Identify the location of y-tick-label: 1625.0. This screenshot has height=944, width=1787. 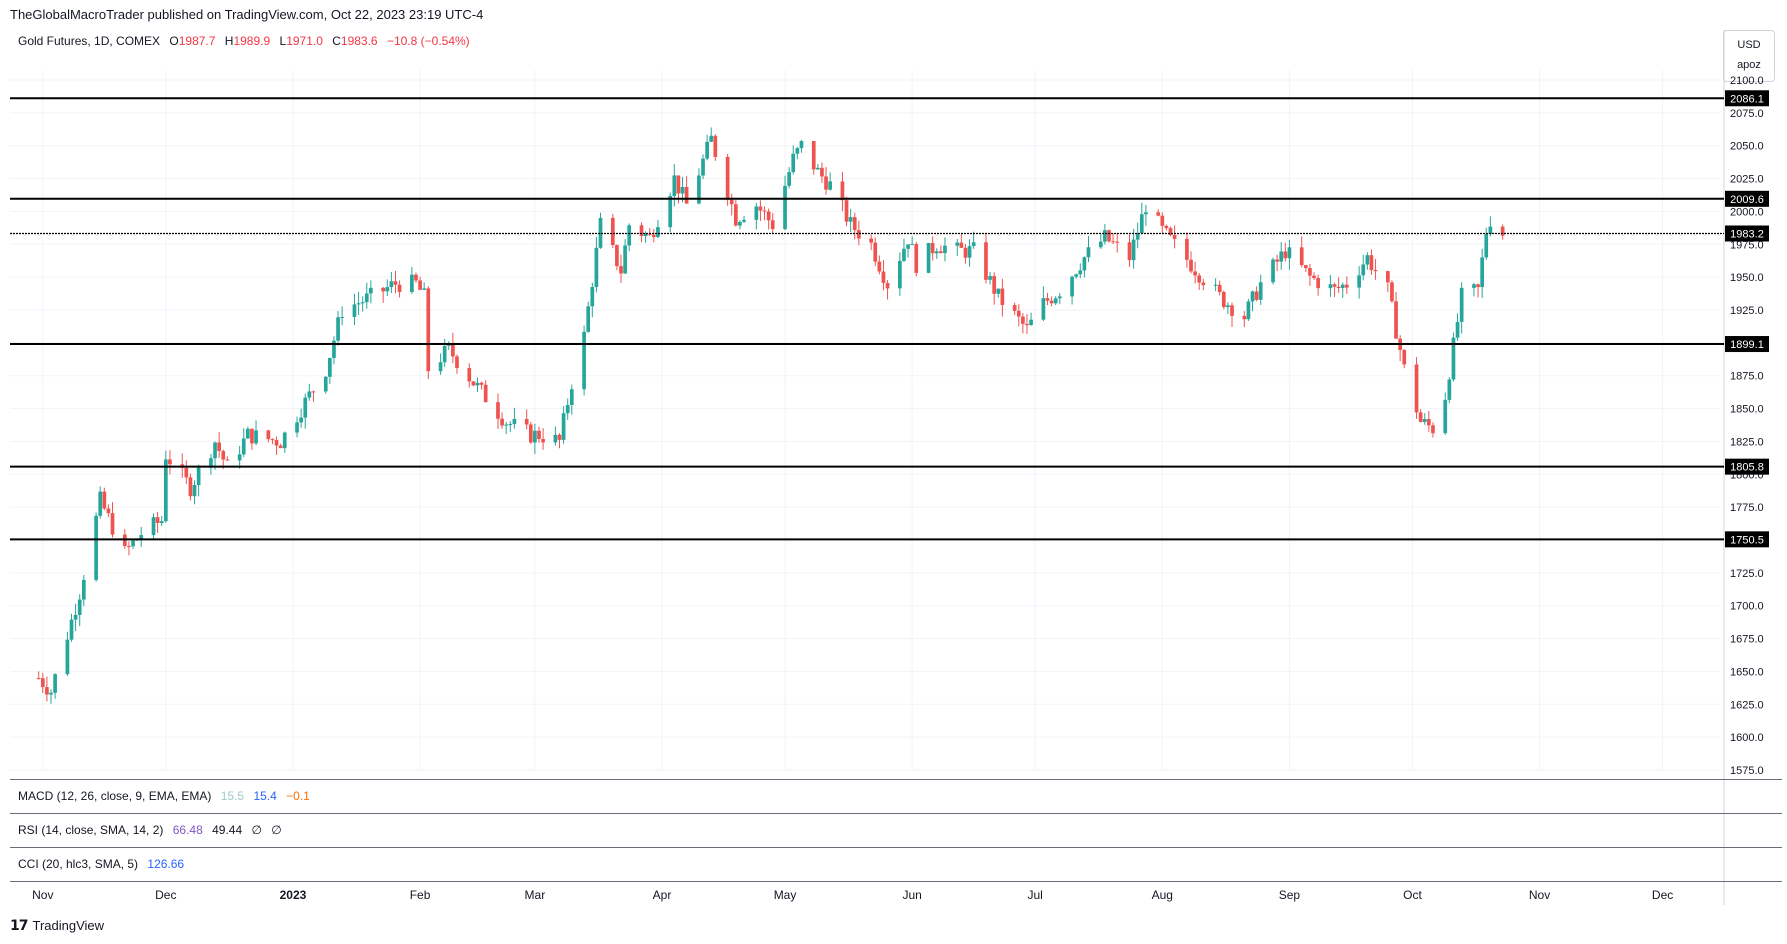
(1747, 705).